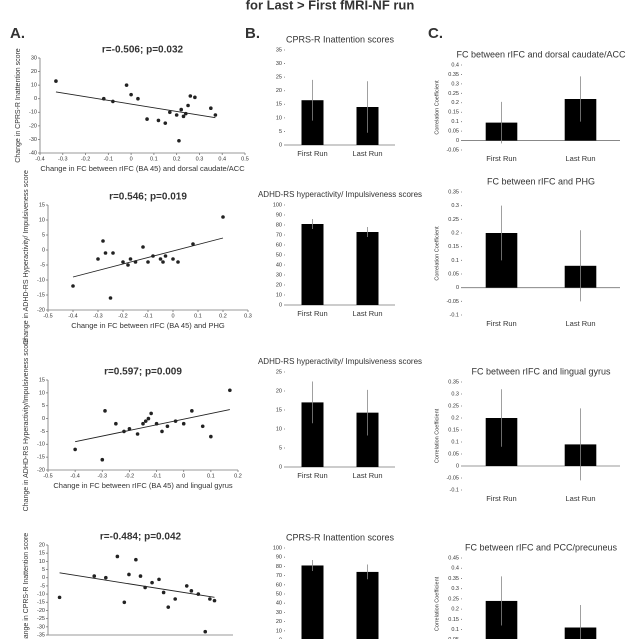 The width and height of the screenshot is (640, 639). Describe the element at coordinates (41, 603) in the screenshot. I see `y-tick-label: -15` at that location.